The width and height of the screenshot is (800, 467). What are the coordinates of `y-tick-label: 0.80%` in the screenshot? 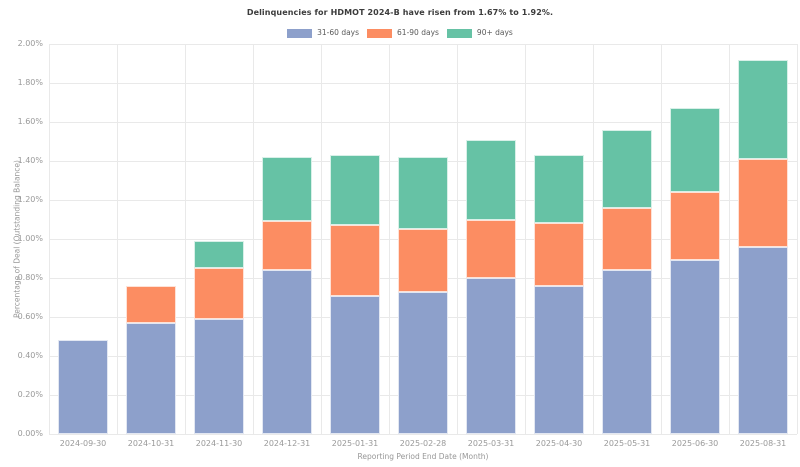 It's located at (30, 277).